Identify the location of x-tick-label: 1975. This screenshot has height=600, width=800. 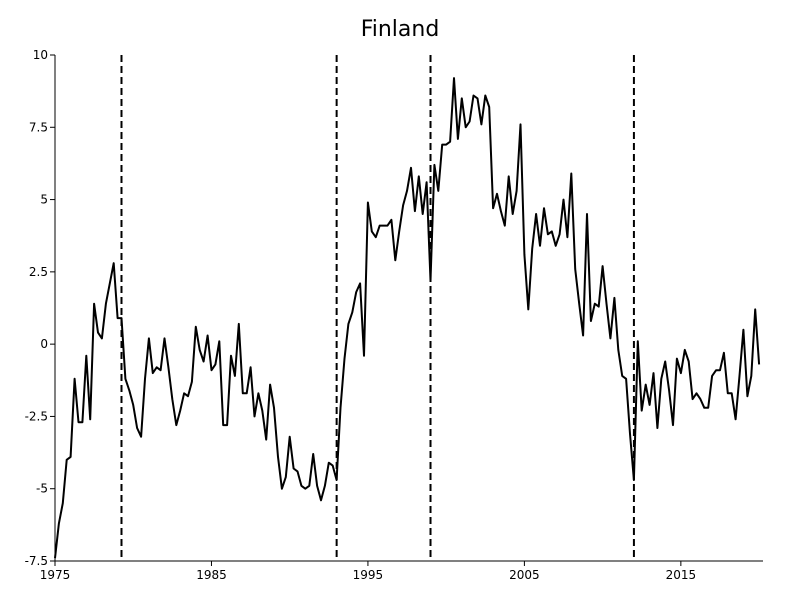
(55, 575).